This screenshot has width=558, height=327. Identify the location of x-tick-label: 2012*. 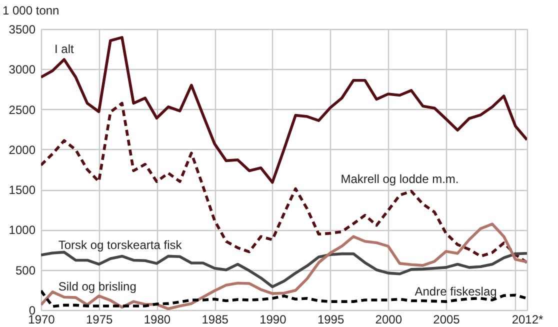
(528, 319).